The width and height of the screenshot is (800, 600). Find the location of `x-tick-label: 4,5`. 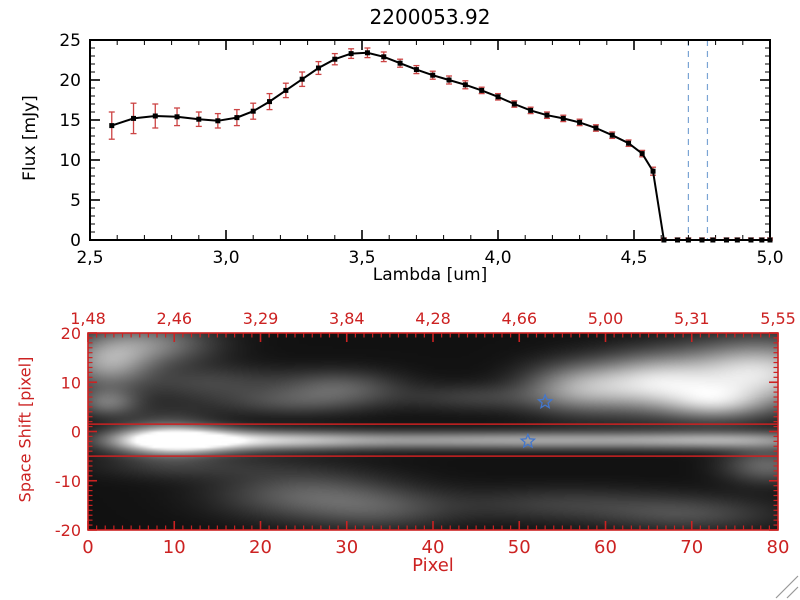

x-tick-label: 4,5 is located at coordinates (633, 258).